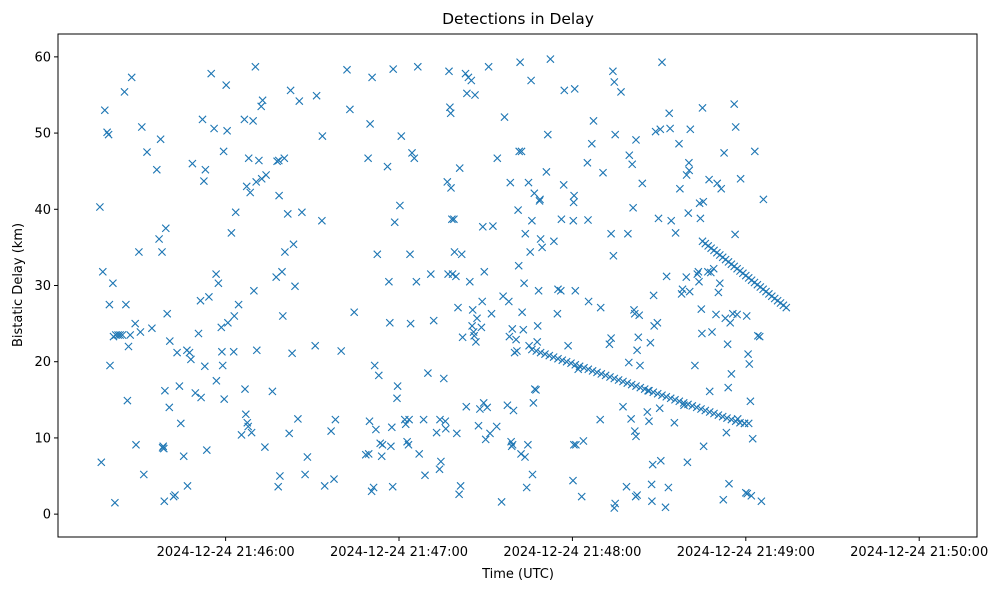 The height and width of the screenshot is (590, 989). I want to click on x-tick-label: 2024-12-24 21:50:00, so click(919, 552).